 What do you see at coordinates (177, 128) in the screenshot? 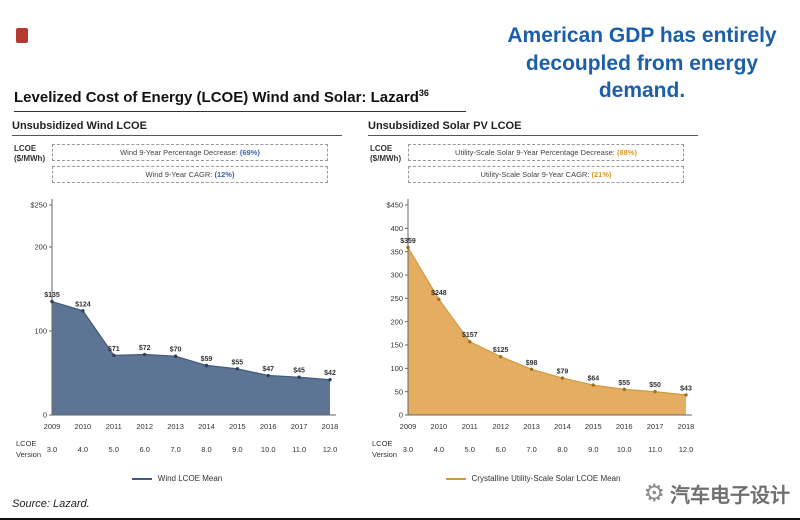
I see `wind-chart-title: Unsubsidized Wind LCOE` at bounding box center [177, 128].